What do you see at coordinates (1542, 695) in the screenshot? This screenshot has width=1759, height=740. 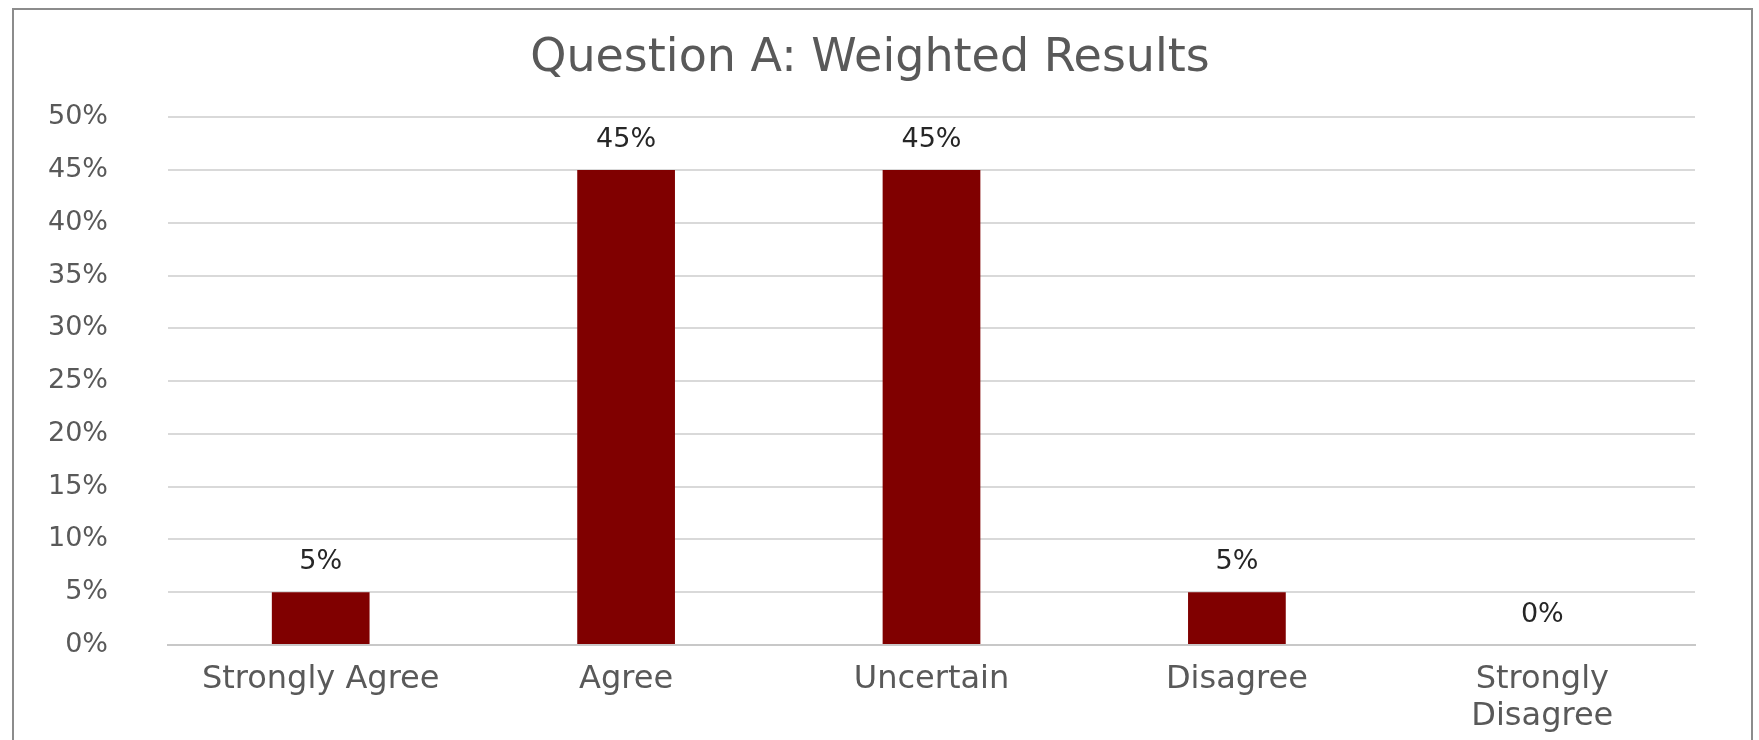 I see `x-tick-label: Strongly Disagree` at bounding box center [1542, 695].